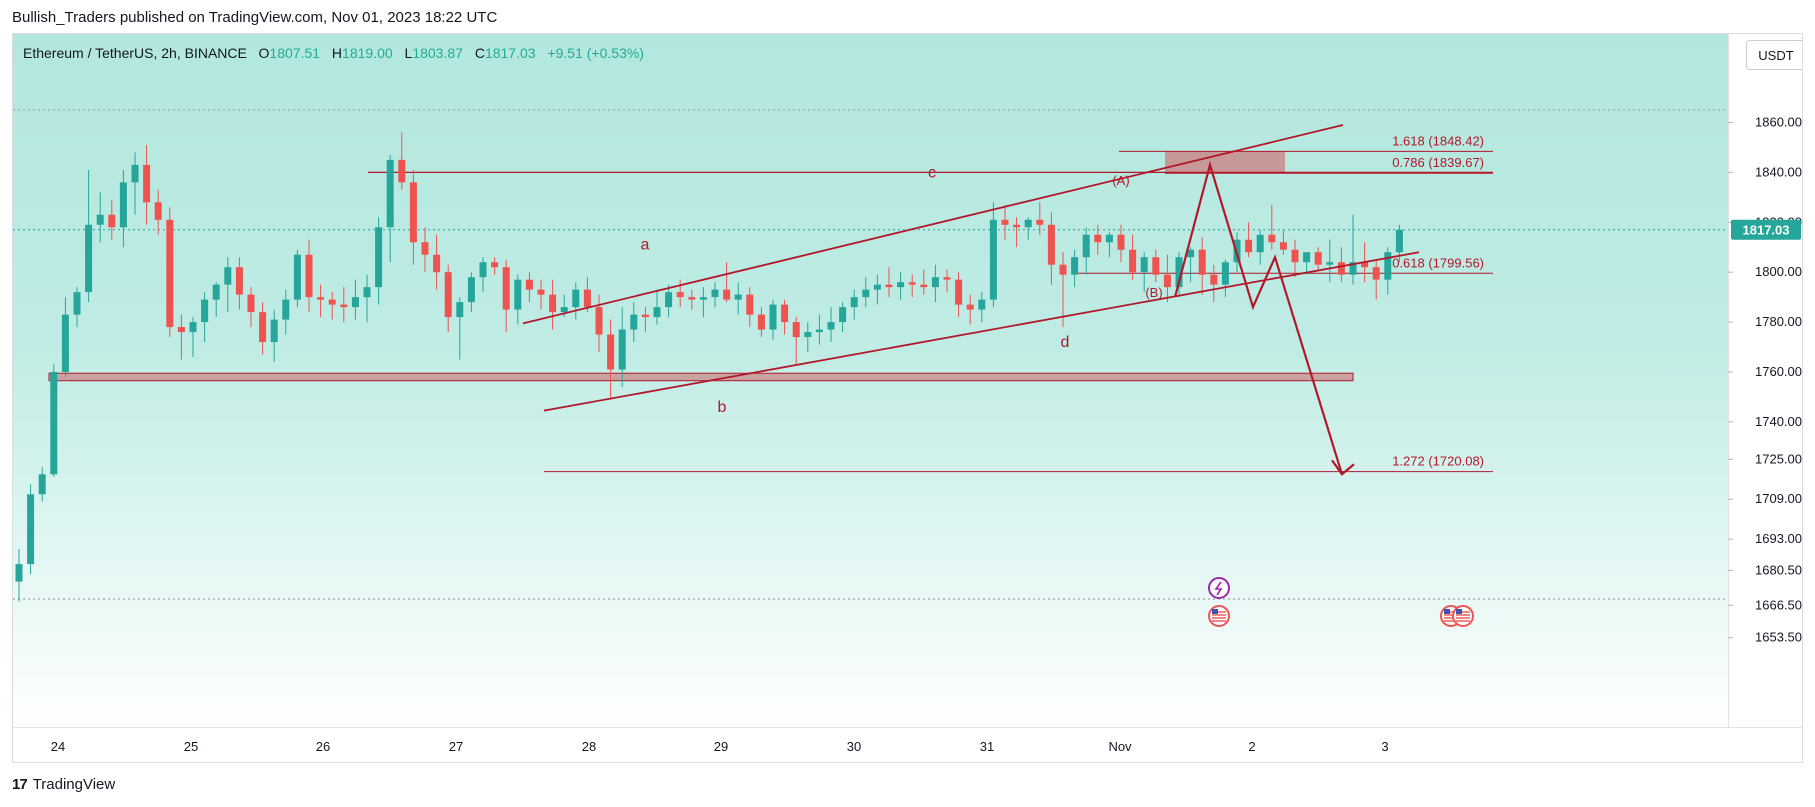 This screenshot has width=1815, height=807. Describe the element at coordinates (1765, 380) in the screenshot. I see `price-axis` at that location.